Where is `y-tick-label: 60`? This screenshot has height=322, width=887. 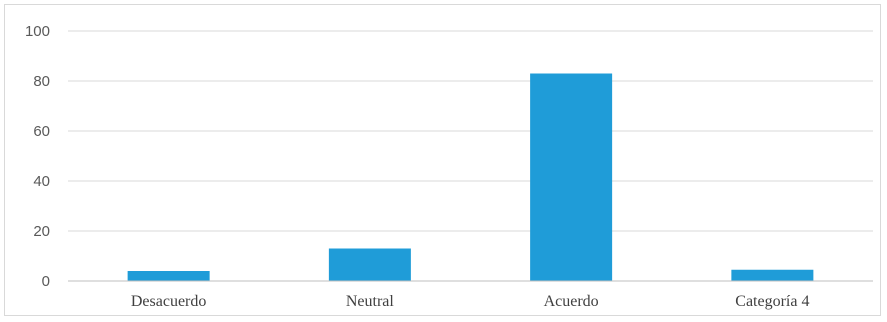 y-tick-label: 60 is located at coordinates (41, 131).